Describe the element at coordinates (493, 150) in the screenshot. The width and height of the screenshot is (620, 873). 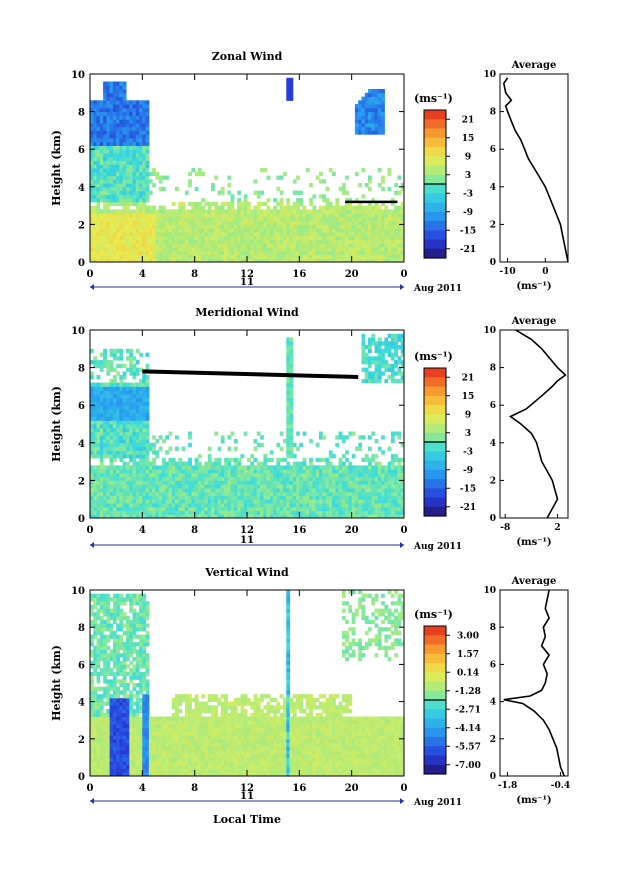
I see `average-y-tick-label: 6` at that location.